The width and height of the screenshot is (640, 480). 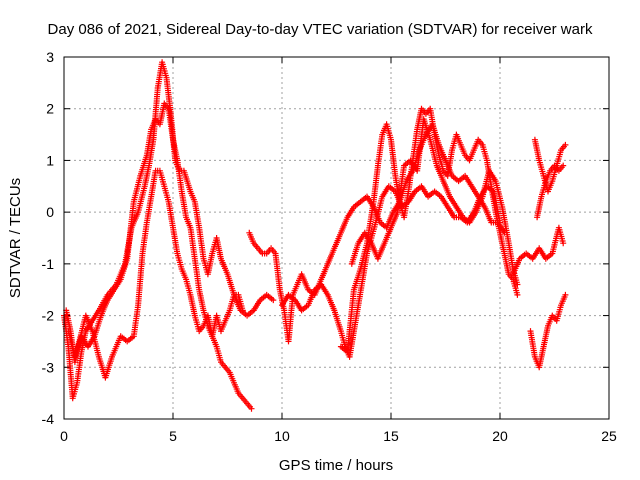 I want to click on x-tick-label: 5, so click(x=173, y=436).